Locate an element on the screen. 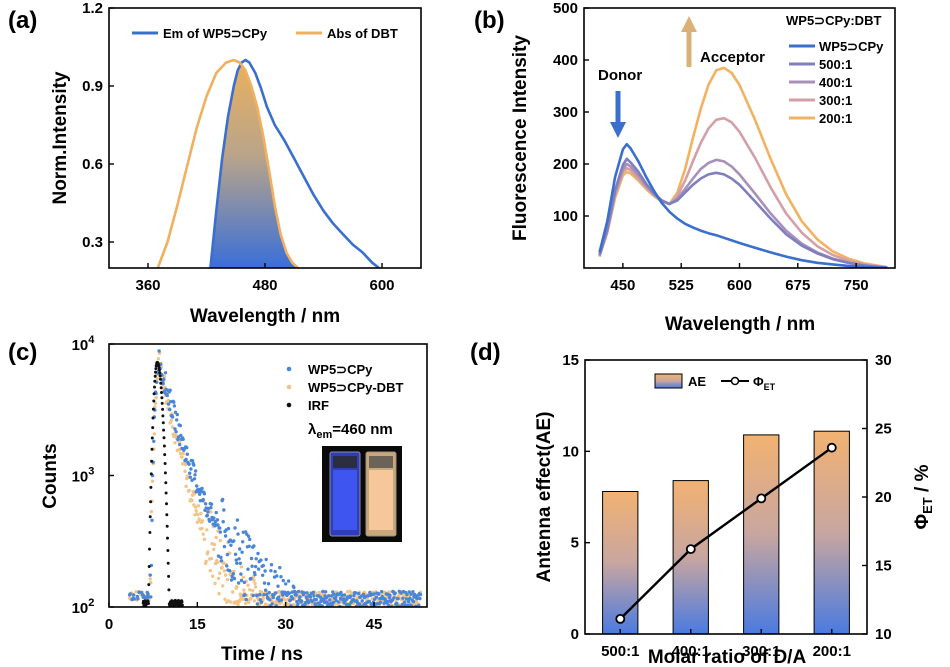  c-xtick-label-0: 0 is located at coordinates (109, 624).